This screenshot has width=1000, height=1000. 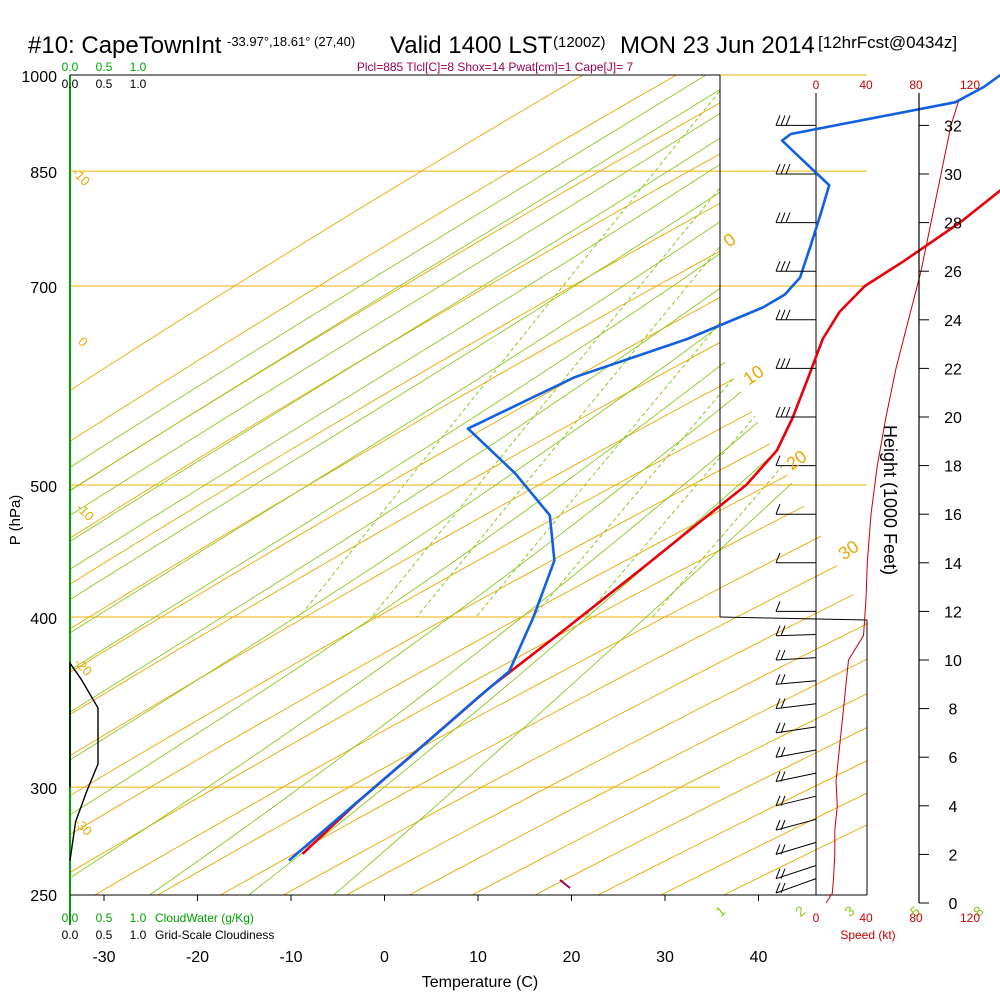 What do you see at coordinates (953, 418) in the screenshot?
I see `height-tick-label: 20` at bounding box center [953, 418].